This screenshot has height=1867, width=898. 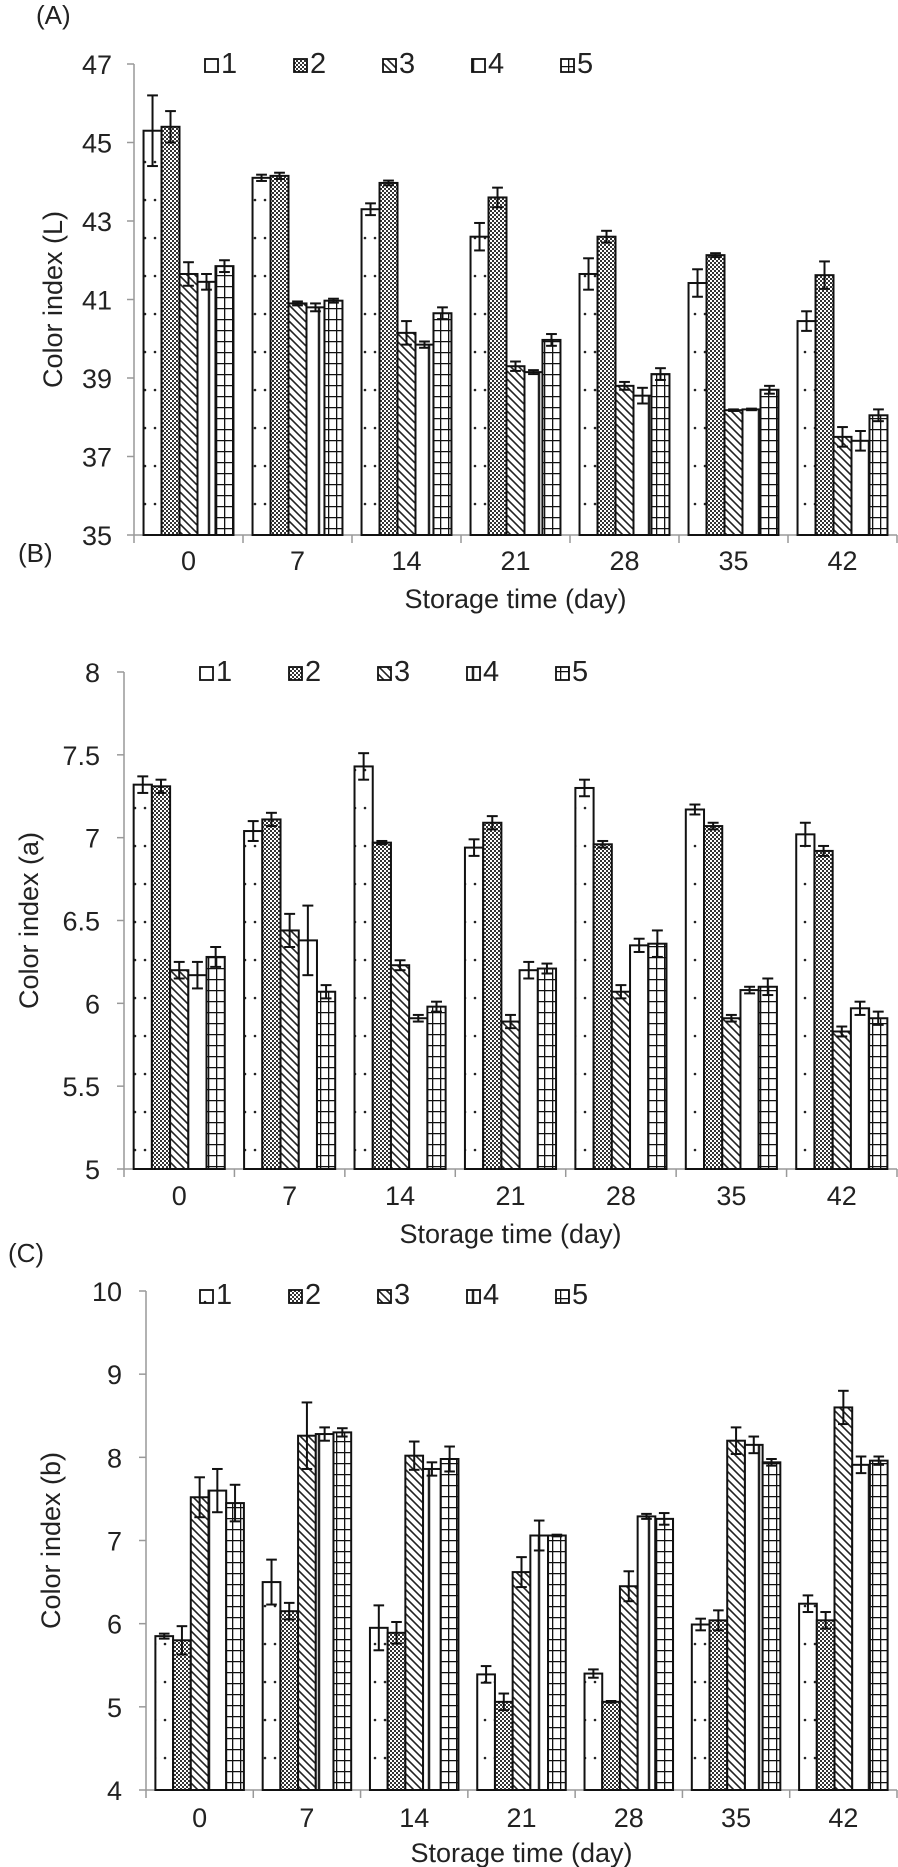 I want to click on y-tick-label: 7, so click(x=92, y=839).